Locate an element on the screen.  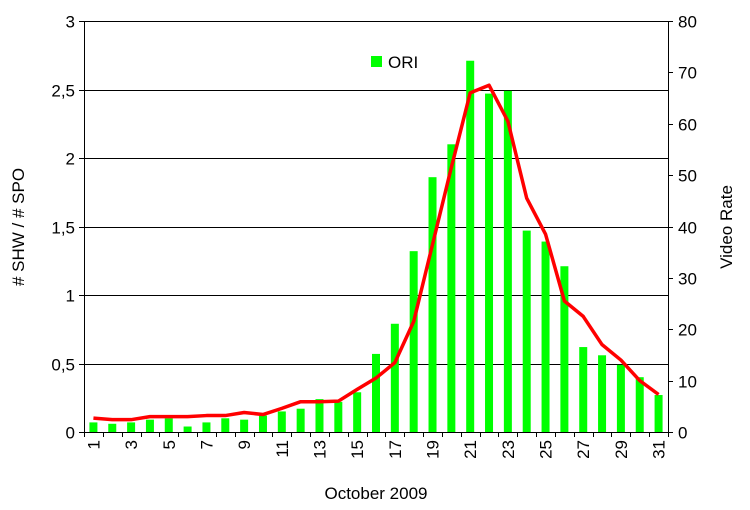
y-tick-label: 3 is located at coordinates (70, 22).